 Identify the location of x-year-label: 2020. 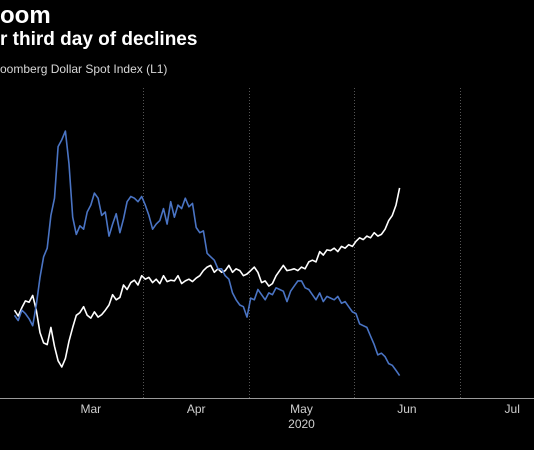
(301, 424).